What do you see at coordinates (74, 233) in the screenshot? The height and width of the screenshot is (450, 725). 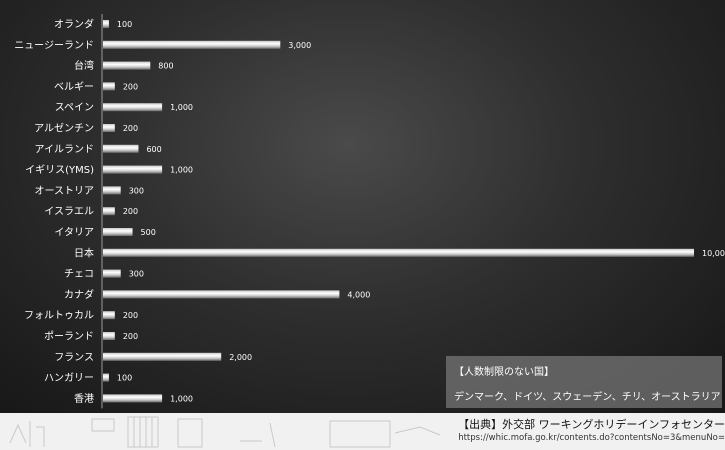 I see `category-label: イタリア` at bounding box center [74, 233].